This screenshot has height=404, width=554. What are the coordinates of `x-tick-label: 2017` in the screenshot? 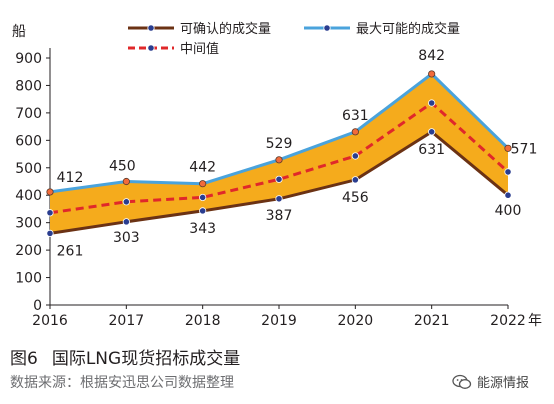 It's located at (127, 321).